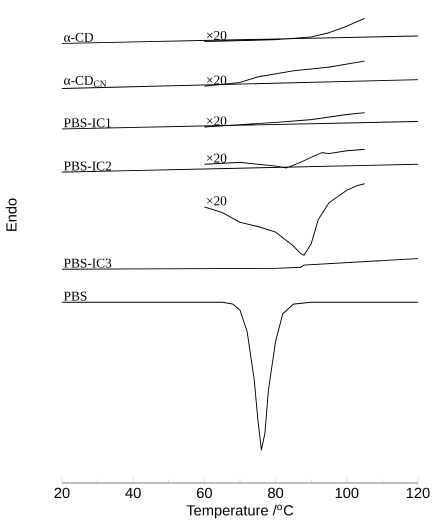 This screenshot has height=531, width=438. I want to click on series-label: PBS-IC2, so click(88, 166).